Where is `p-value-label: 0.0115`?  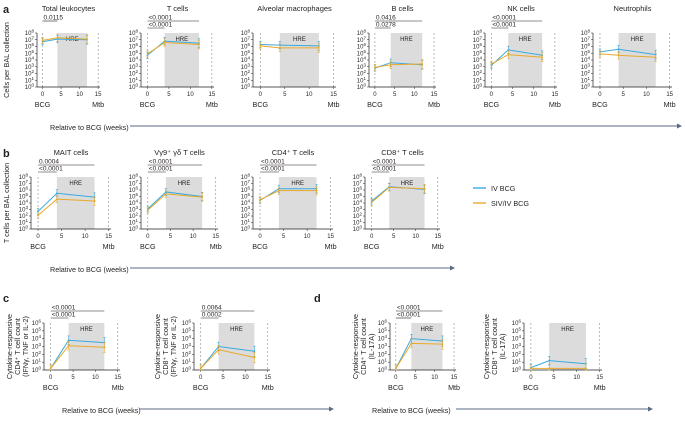
p-value-label: 0.0115 is located at coordinates (54, 18).